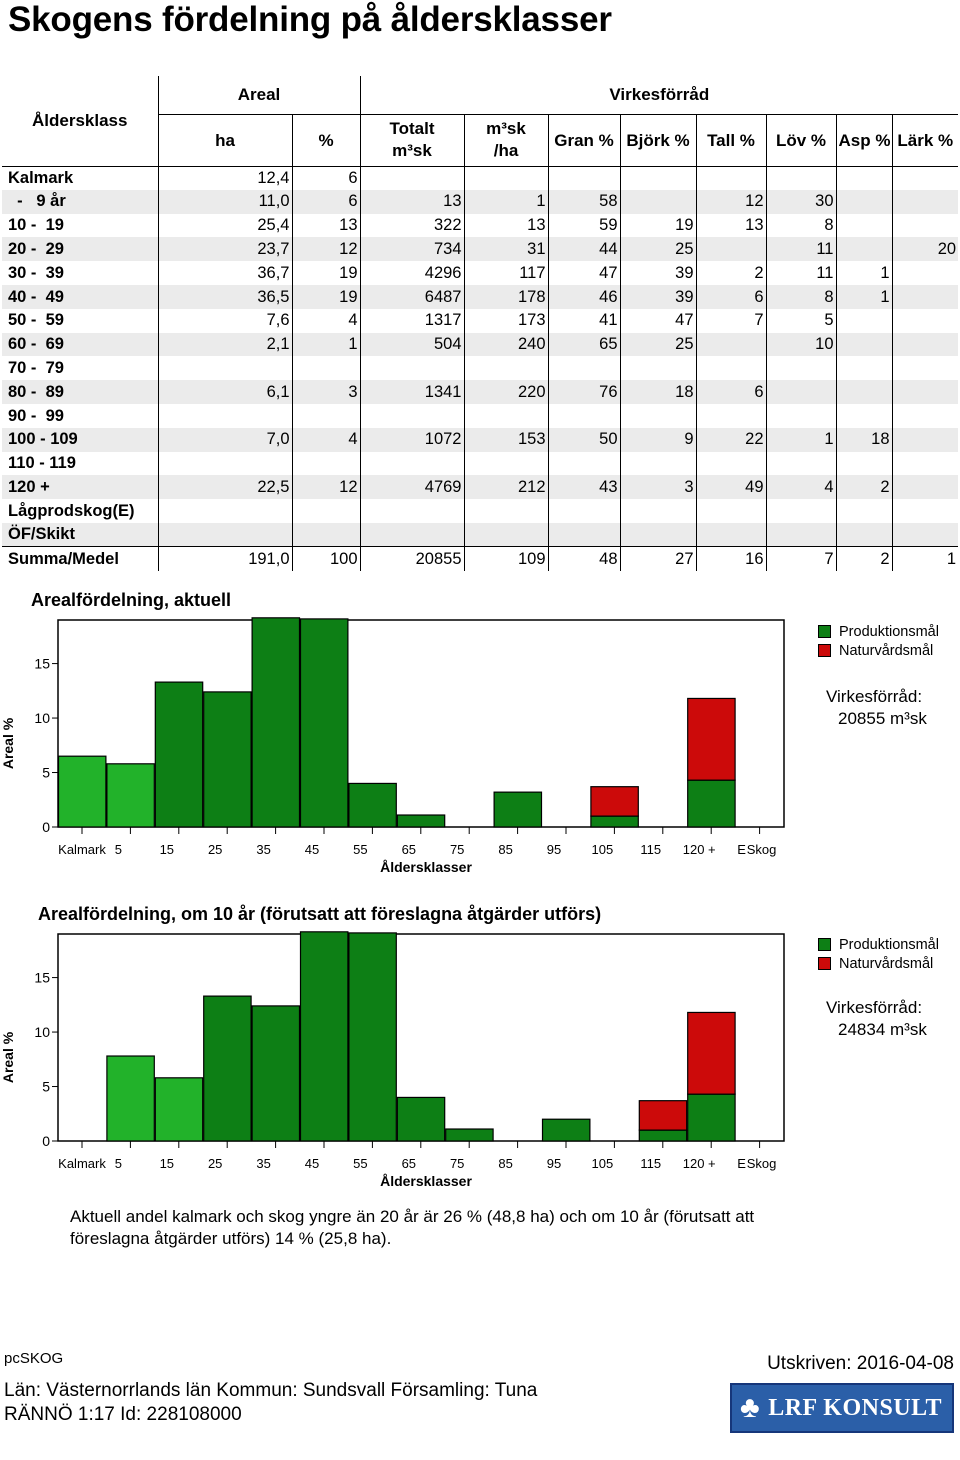 The height and width of the screenshot is (1460, 960). Describe the element at coordinates (480, 296) in the screenshot. I see `table-row: 40 - 49 36,5 19 6487 178 46 39 6 8 1` at that location.